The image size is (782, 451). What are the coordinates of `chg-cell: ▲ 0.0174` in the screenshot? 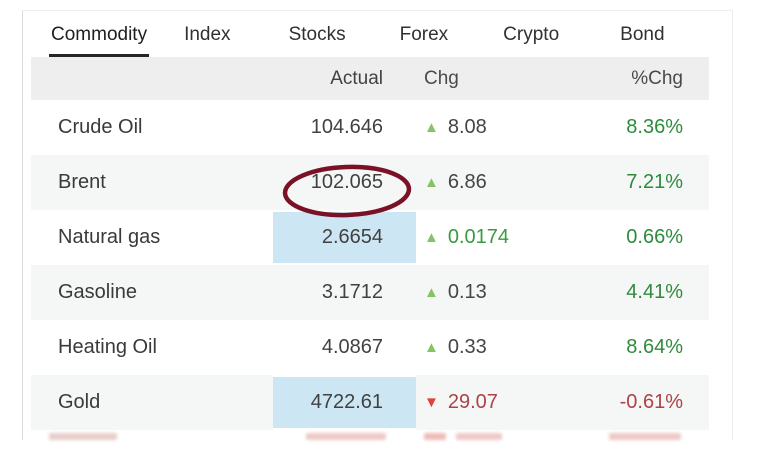 It's located at (488, 237).